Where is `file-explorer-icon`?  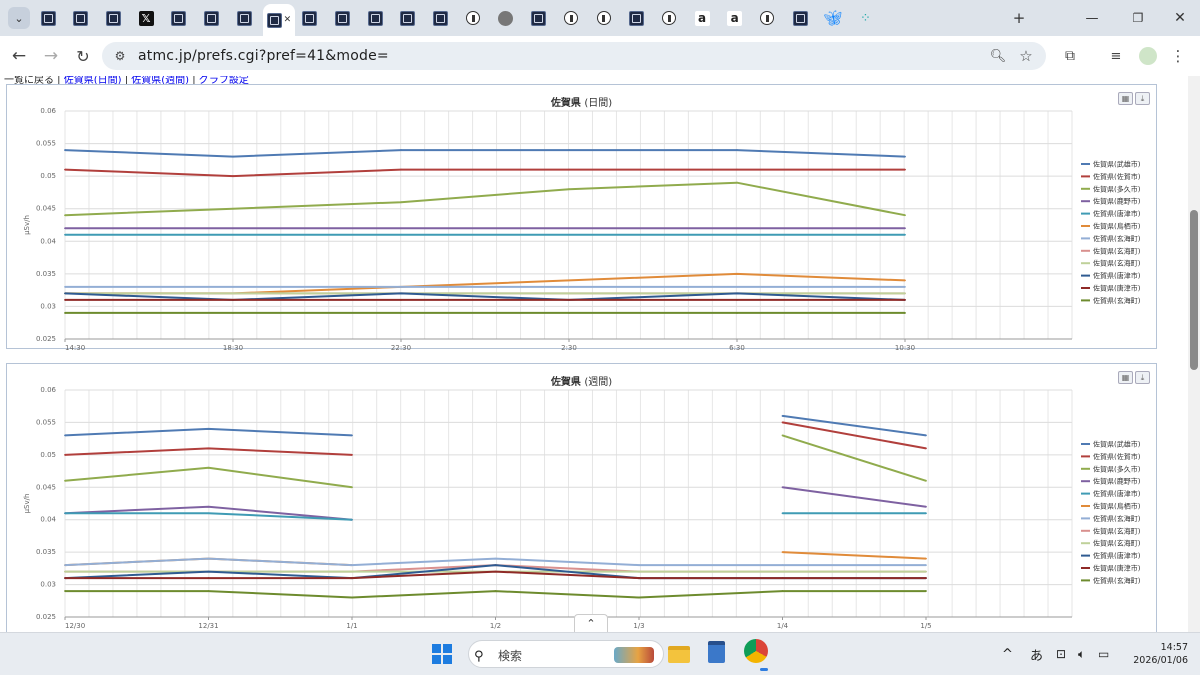
file-explorer-icon is located at coordinates (679, 654).